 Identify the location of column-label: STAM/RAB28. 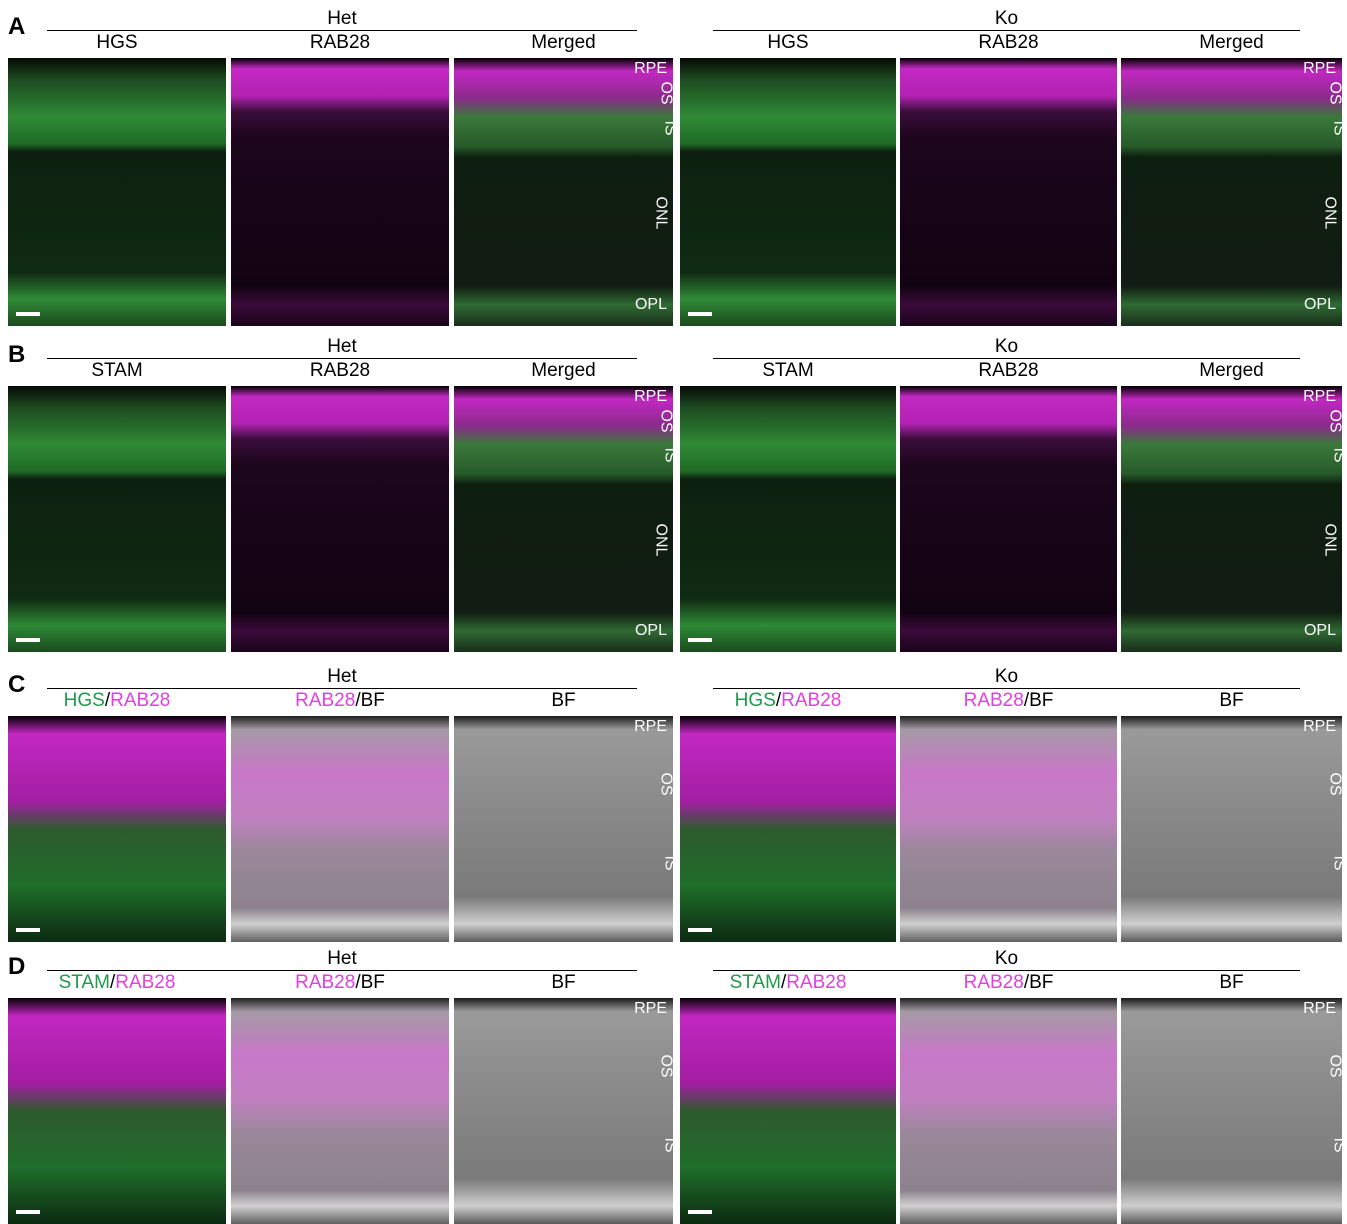
(117, 983).